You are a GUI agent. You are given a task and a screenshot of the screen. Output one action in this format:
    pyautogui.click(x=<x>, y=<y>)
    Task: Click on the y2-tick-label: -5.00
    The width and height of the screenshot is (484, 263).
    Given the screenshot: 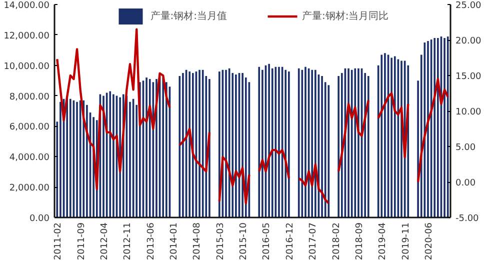 What is the action you would take?
    pyautogui.click(x=468, y=219)
    